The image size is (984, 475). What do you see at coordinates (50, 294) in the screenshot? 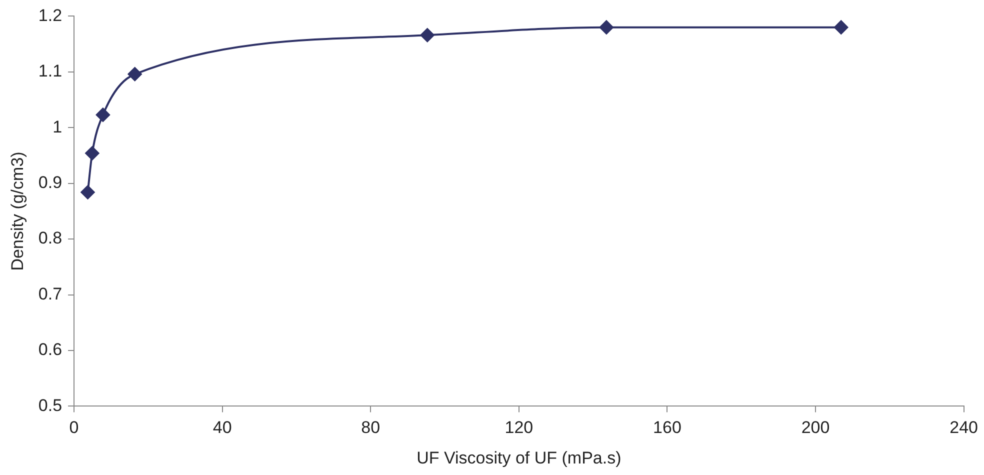
I see `y-tick-label: 0.7` at bounding box center [50, 294].